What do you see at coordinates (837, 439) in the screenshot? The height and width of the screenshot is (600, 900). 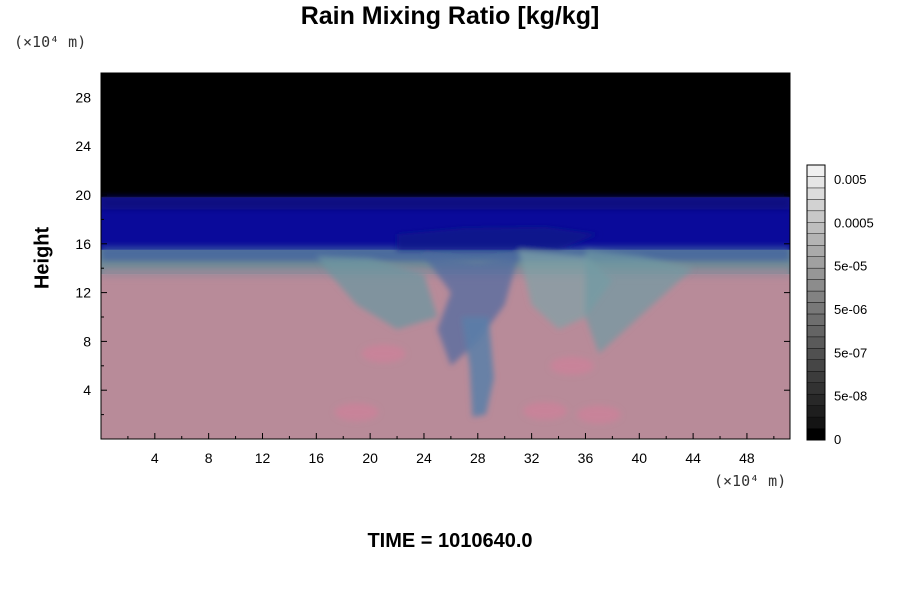 I see `colorbar-label: 0` at bounding box center [837, 439].